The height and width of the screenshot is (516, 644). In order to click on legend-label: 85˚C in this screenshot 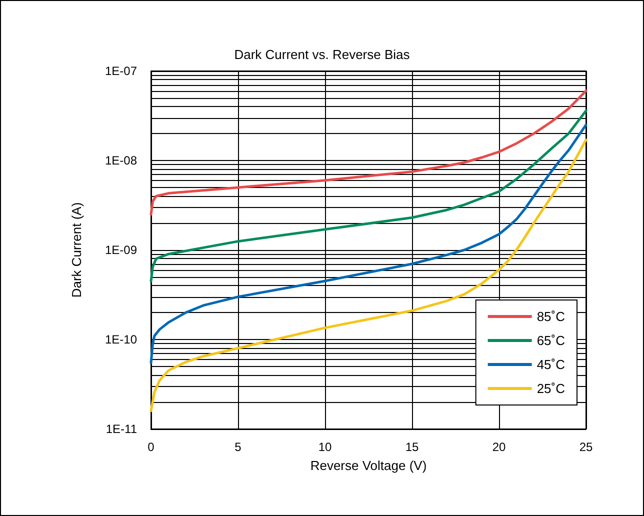, I will do `click(551, 316)`.